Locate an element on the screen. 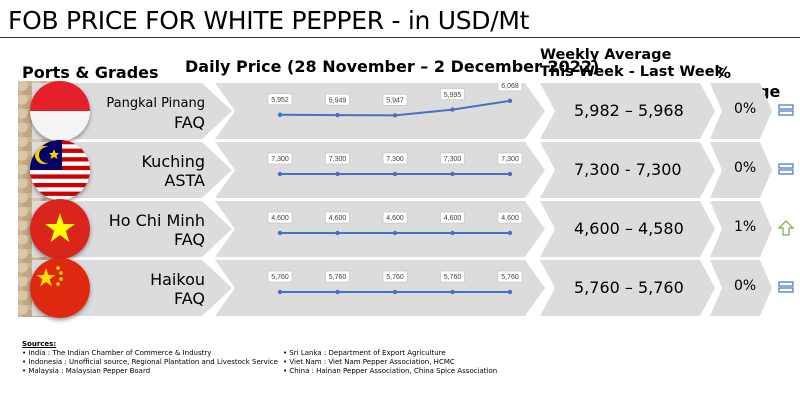  china-flag-graphic is located at coordinates (60, 288).